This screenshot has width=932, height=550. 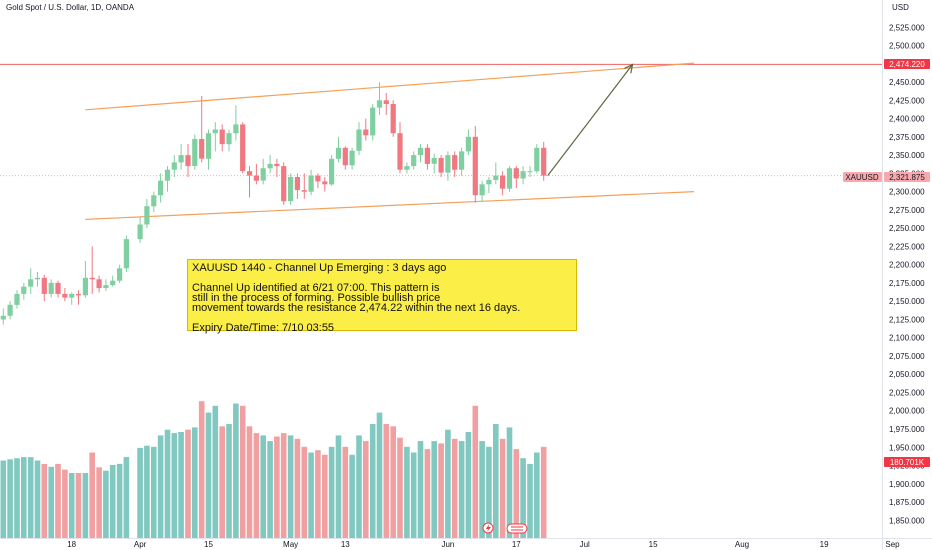 What do you see at coordinates (488, 528) in the screenshot?
I see `lightning-icon` at bounding box center [488, 528].